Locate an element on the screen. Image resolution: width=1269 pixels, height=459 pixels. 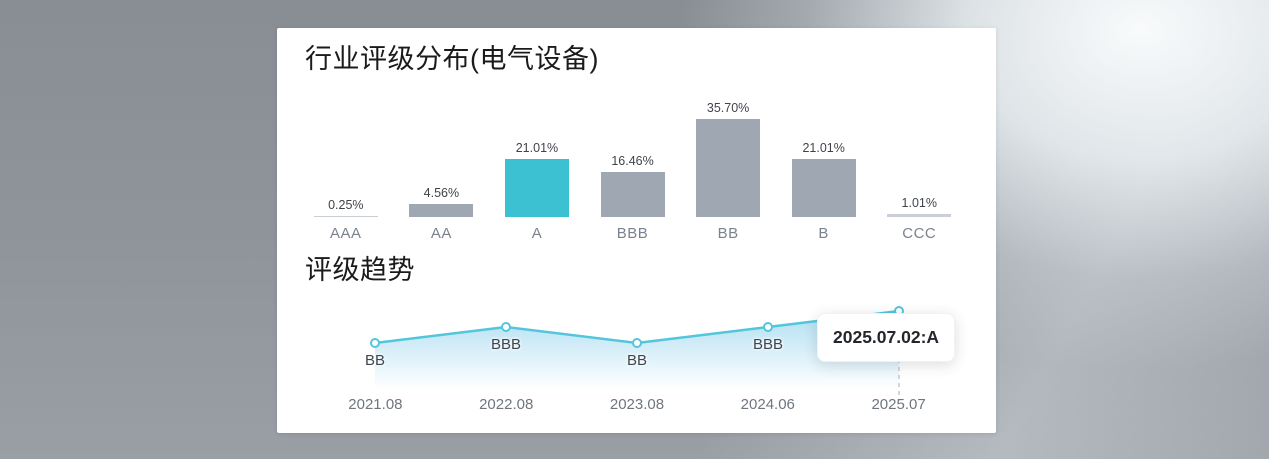
bar-group: 16.46% is located at coordinates (633, 156).